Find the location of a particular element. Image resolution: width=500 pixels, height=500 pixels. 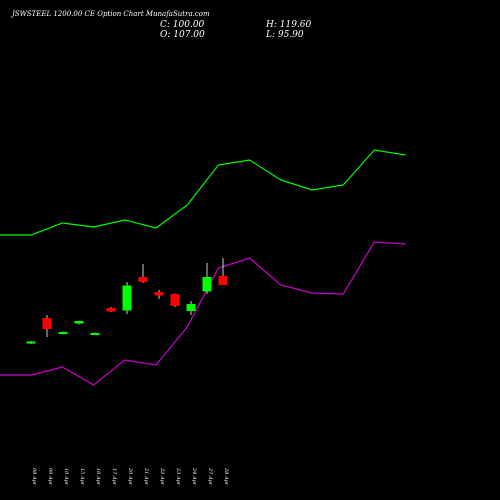

high-value: H: 119.60 is located at coordinates (288, 25).